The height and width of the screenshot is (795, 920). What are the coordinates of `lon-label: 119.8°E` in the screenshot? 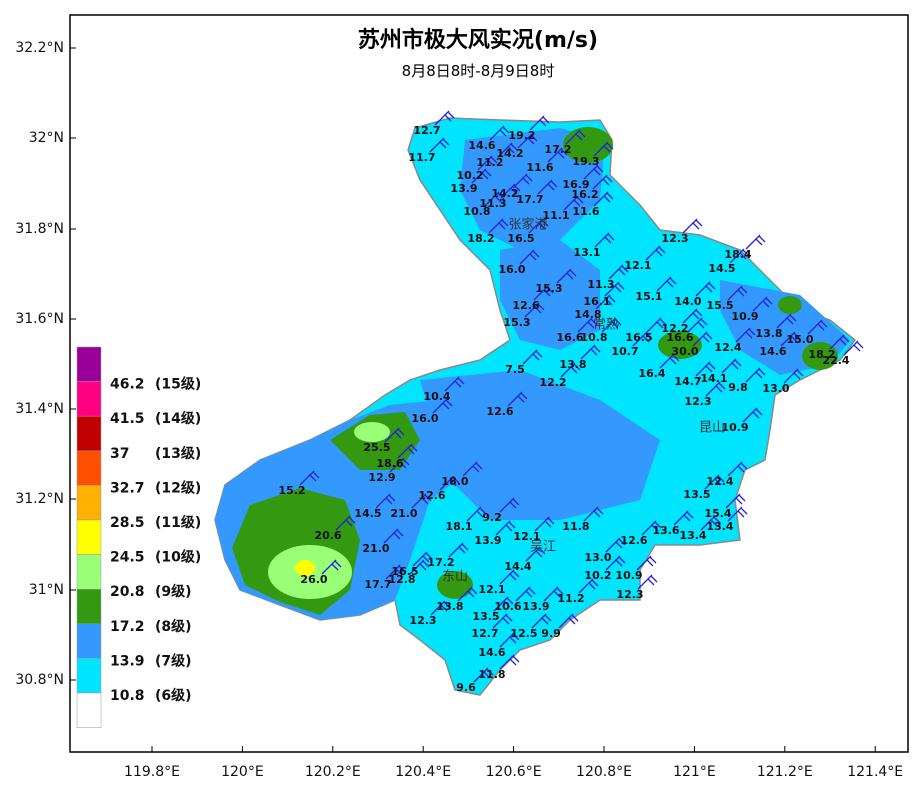 It's located at (152, 772).